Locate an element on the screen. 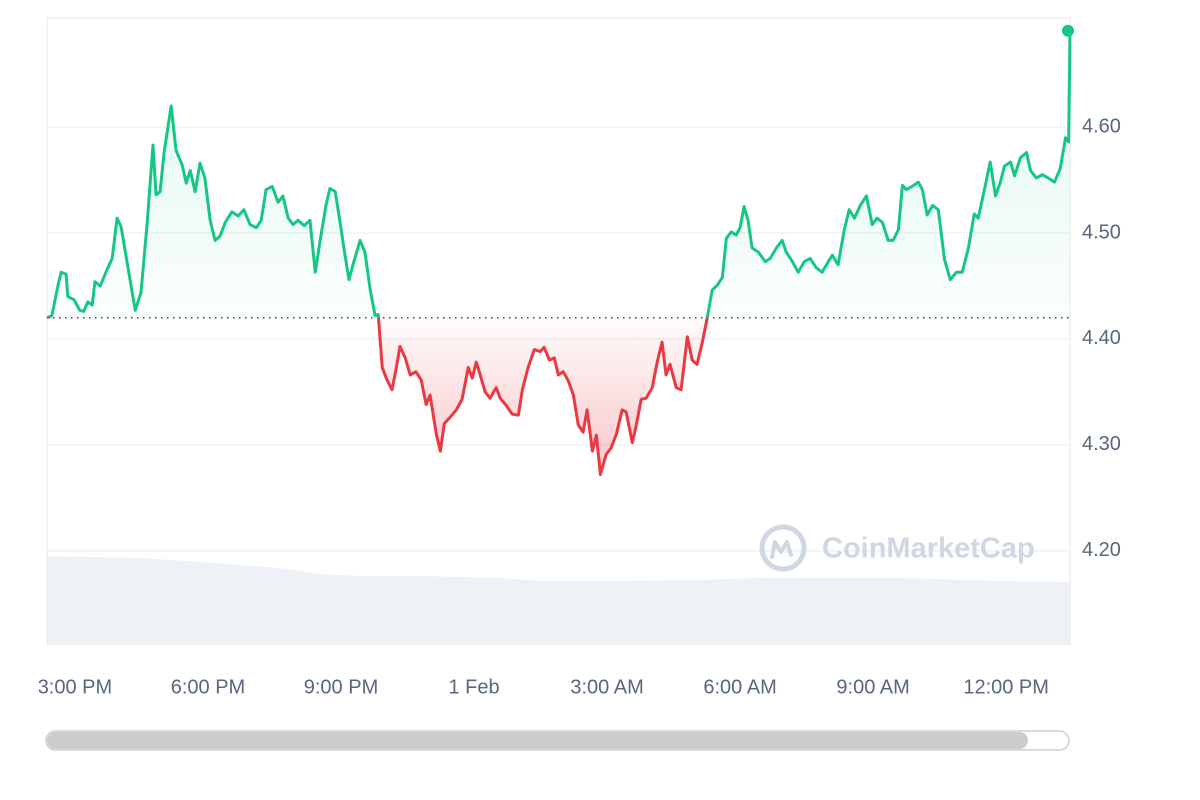 The height and width of the screenshot is (800, 1200). x-tick-label: 3:00 AM is located at coordinates (606, 687).